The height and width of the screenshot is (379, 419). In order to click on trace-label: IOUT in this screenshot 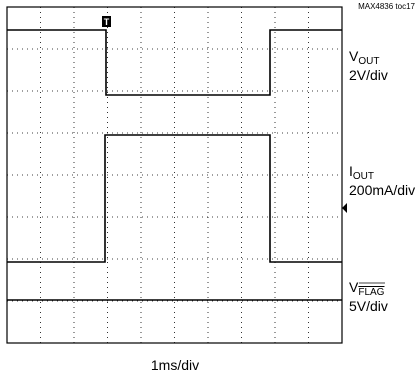, I will do `click(361, 172)`.